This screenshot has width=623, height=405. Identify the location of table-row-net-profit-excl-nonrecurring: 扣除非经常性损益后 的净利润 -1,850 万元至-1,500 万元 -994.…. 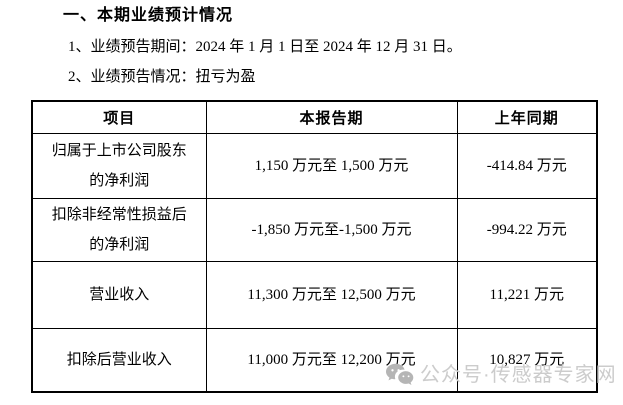
(314, 229).